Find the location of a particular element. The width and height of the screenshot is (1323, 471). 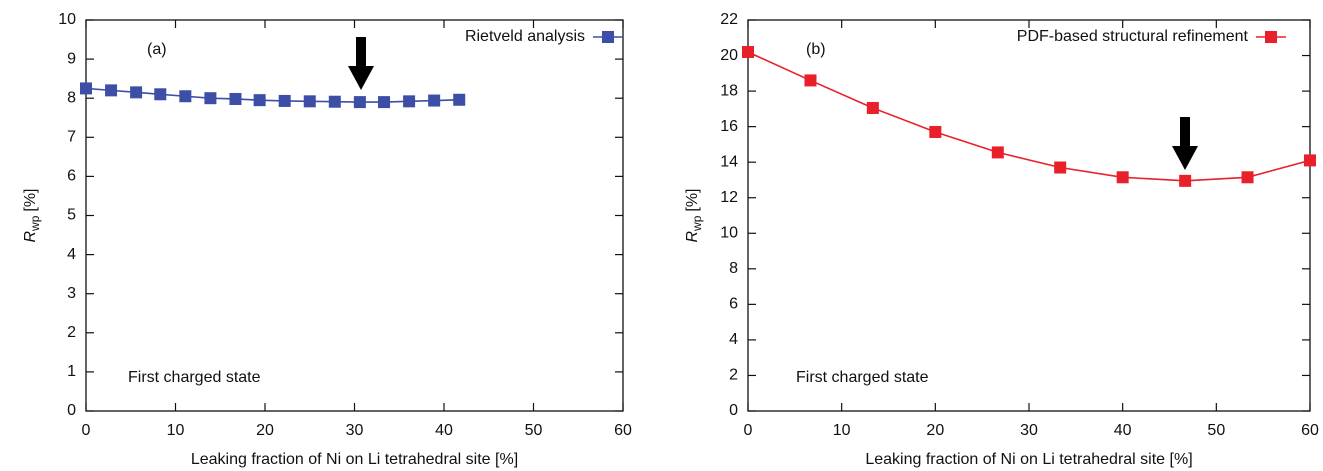

y-tick-label: 1 is located at coordinates (71, 371).